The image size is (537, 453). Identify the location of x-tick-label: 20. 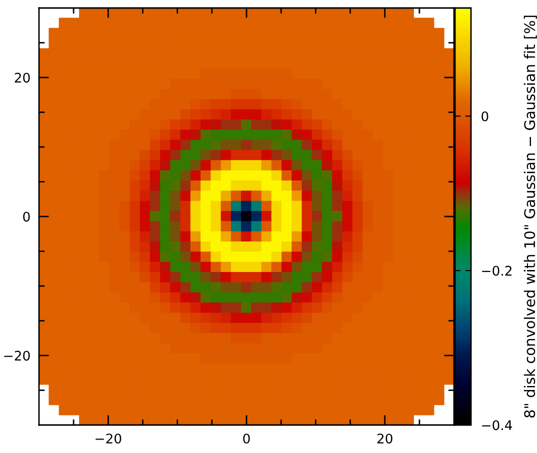
(384, 439).